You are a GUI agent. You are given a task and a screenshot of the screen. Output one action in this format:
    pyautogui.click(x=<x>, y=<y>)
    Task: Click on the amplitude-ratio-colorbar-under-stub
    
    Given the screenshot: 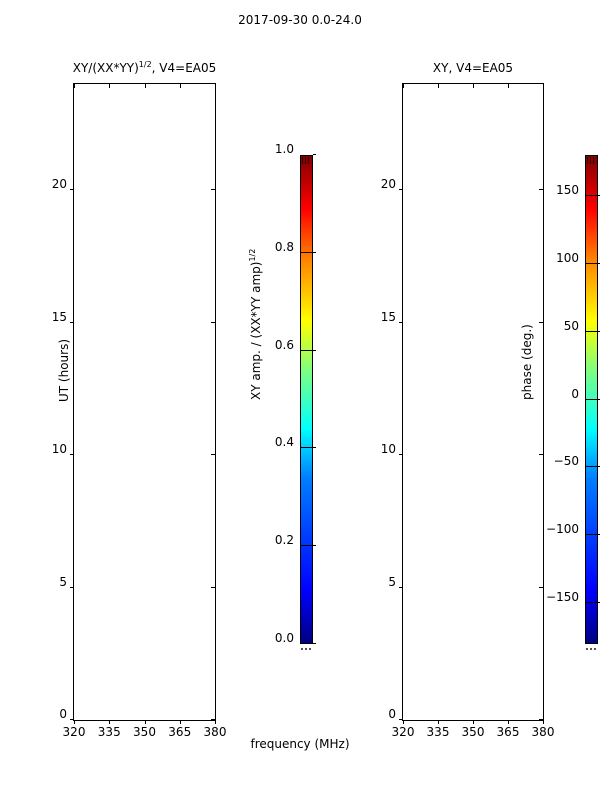 What is the action you would take?
    pyautogui.click(x=306, y=649)
    